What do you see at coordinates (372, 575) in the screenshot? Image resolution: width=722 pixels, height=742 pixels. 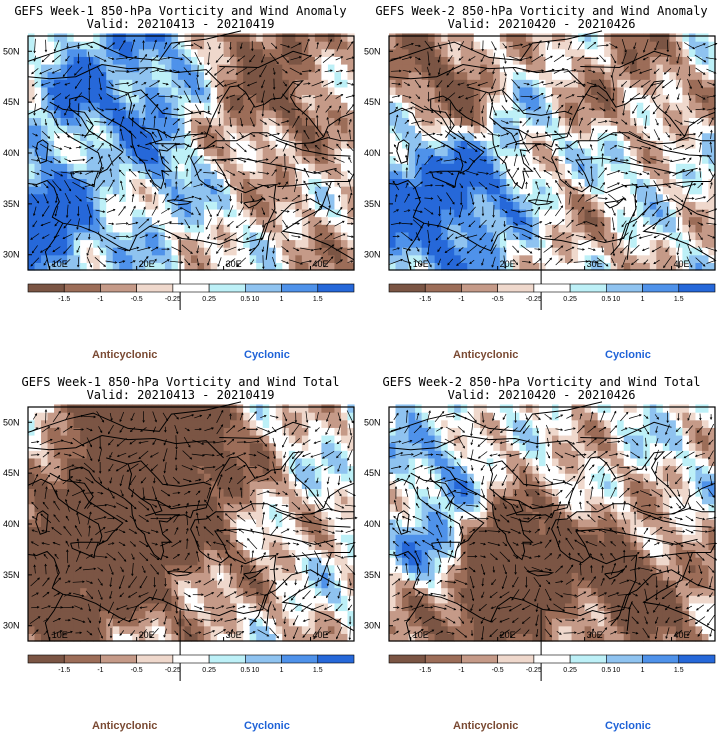 I see `y-tick-label: 35N` at bounding box center [372, 575].